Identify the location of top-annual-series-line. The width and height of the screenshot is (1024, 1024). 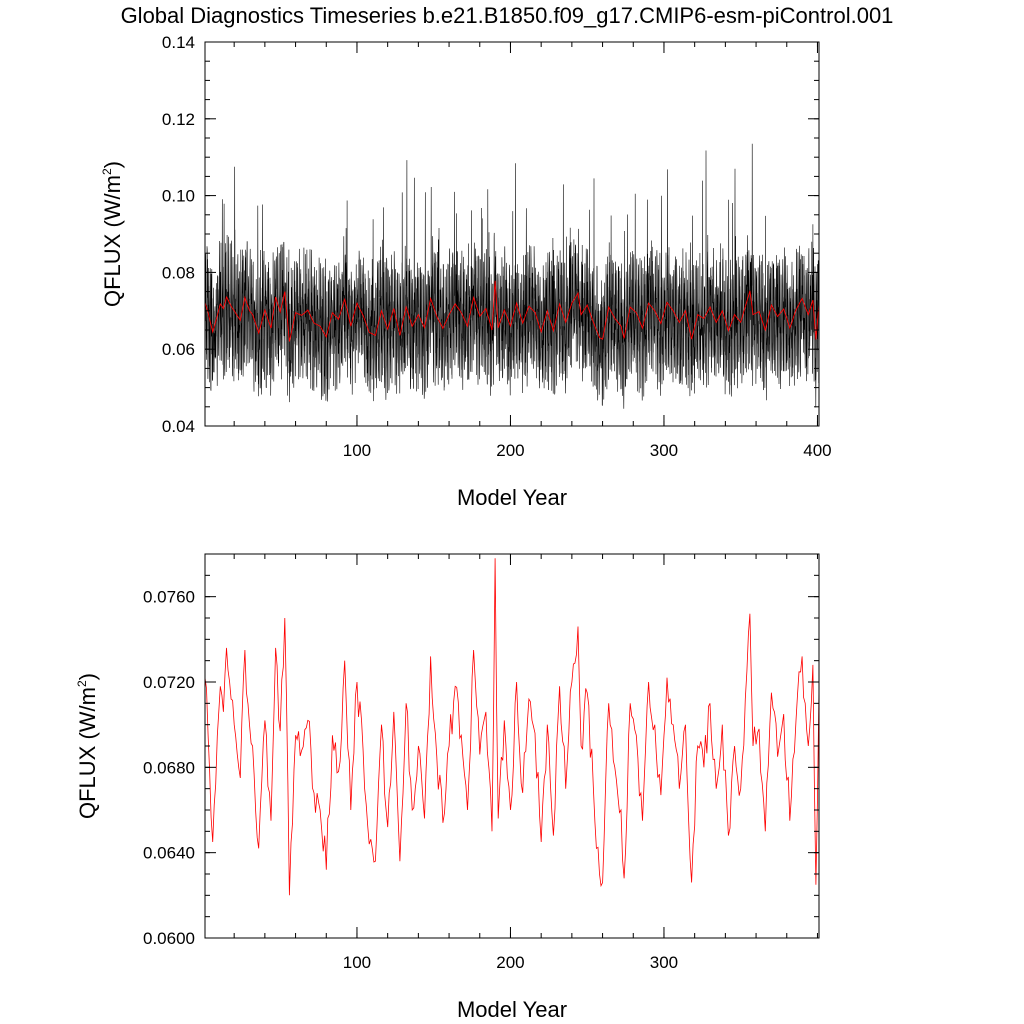
(512, 311).